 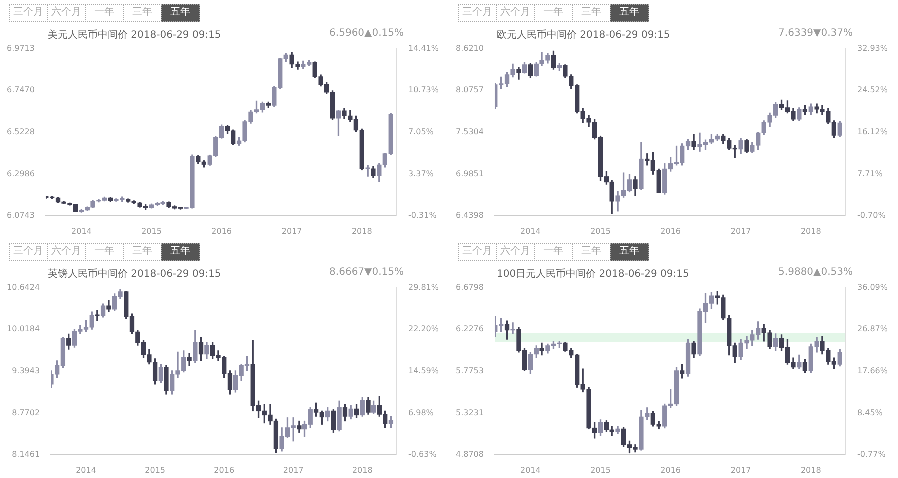 What do you see at coordinates (135, 35) in the screenshot?
I see `chart-title: 美元人民币中间价 2018-06-29 09:15` at bounding box center [135, 35].